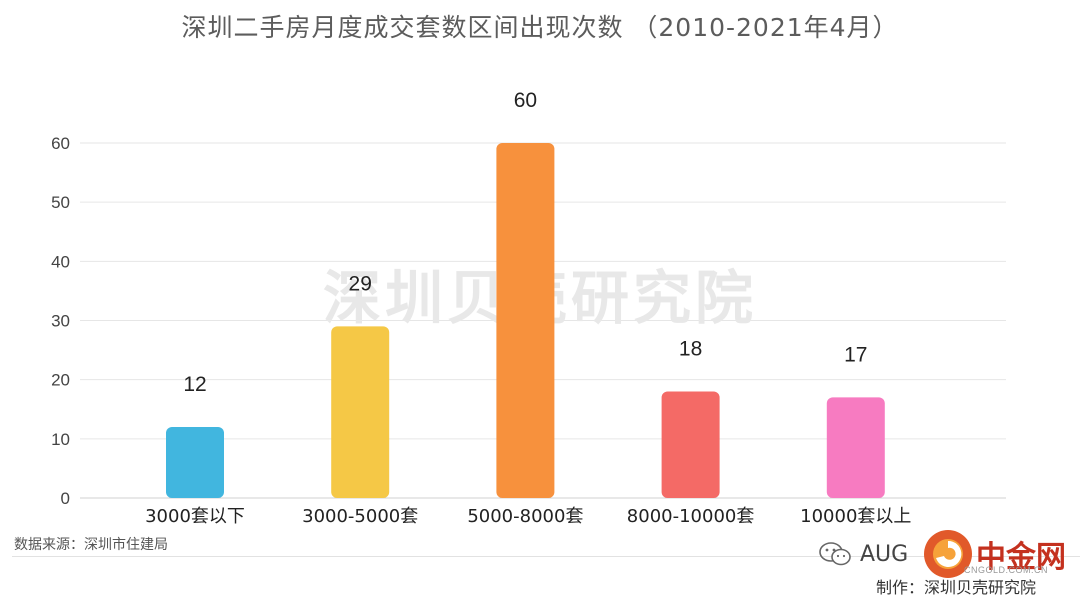 This screenshot has width=1080, height=602. I want to click on producer-credit: 制作：深圳贝壳研究院, so click(956, 587).